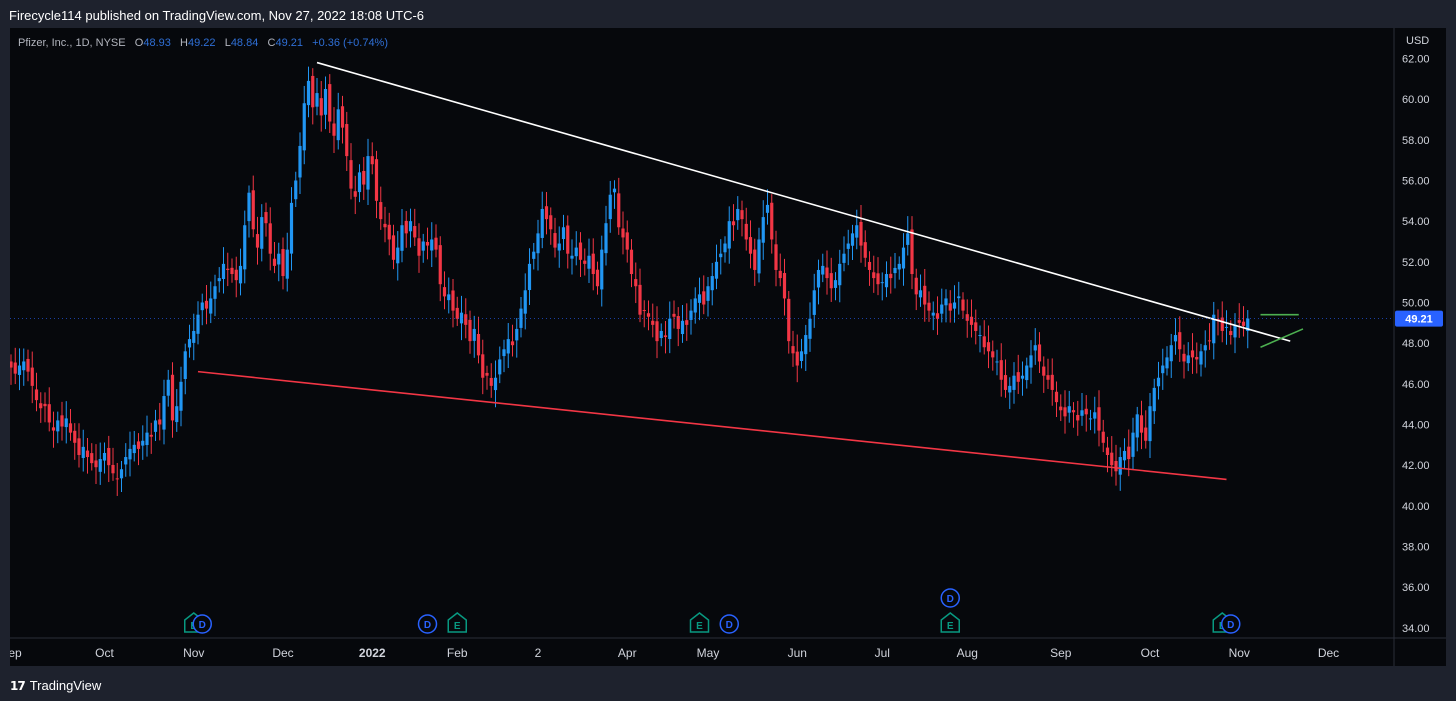 This screenshot has width=1456, height=701. Describe the element at coordinates (1282, 338) in the screenshot. I see `flag-bottom-trendline` at that location.